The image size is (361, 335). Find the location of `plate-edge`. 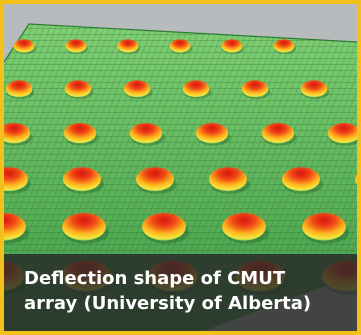

plate-edge is located at coordinates (180, 43).